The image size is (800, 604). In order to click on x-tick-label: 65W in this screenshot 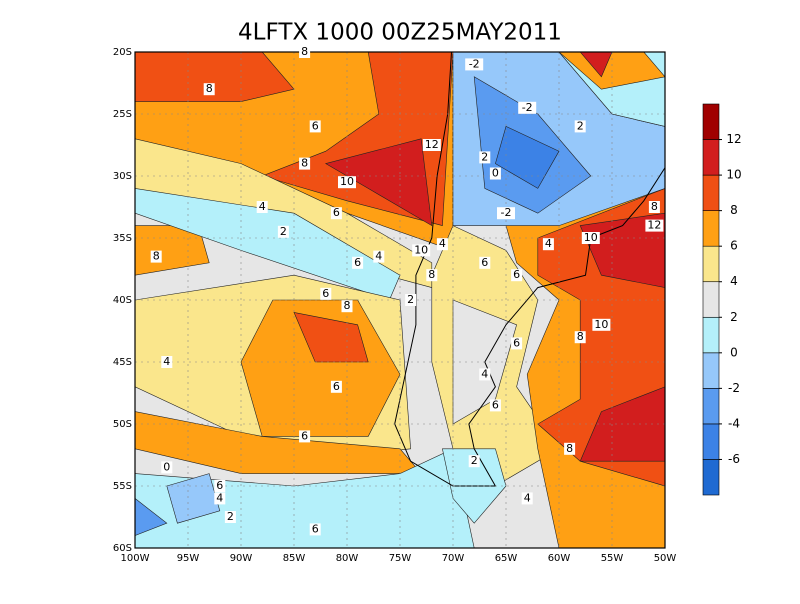, I will do `click(506, 558)`.